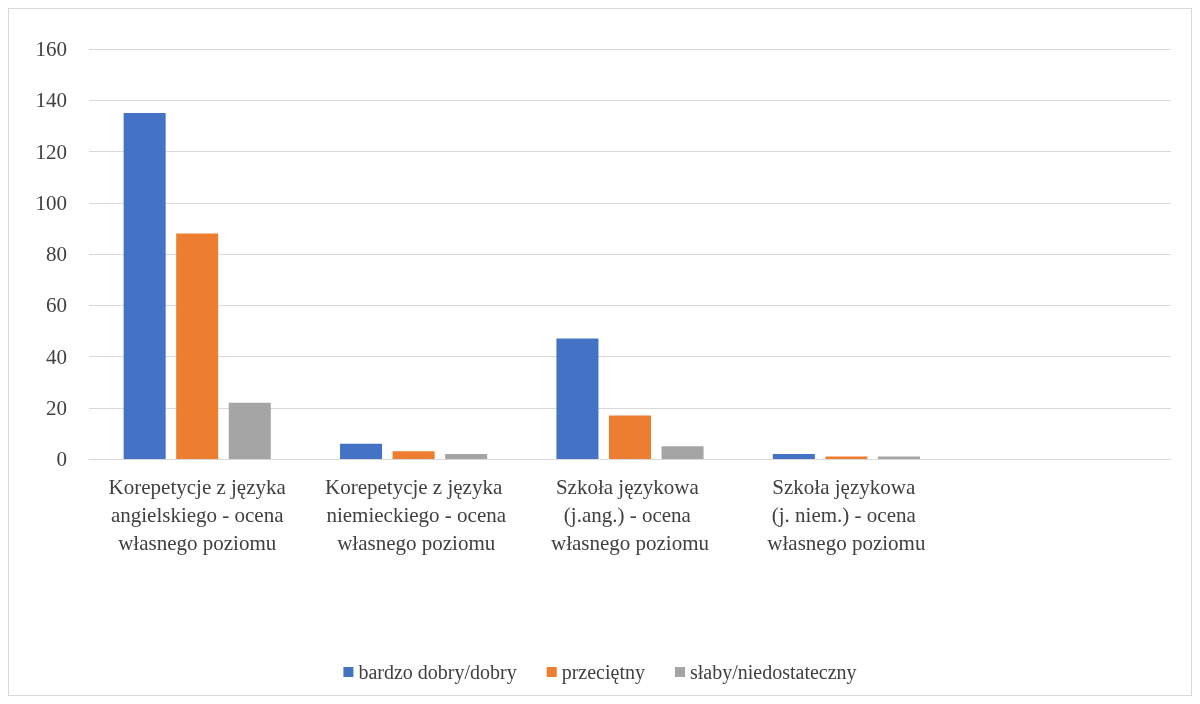 This screenshot has width=1200, height=704. I want to click on x-tick-label: Szkoła językowa (j. niem.) - ocena własnego poziomu, so click(846, 515).